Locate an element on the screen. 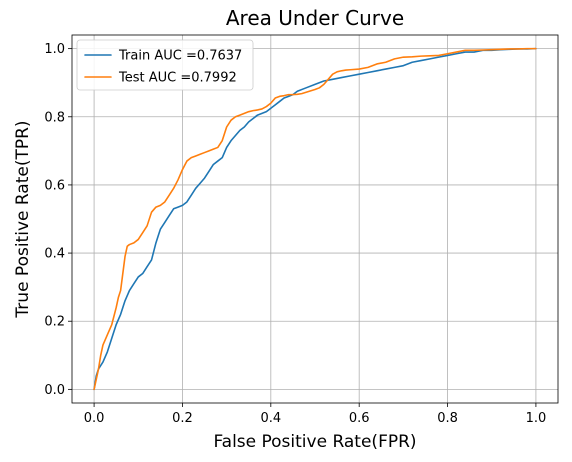  x-tick-label: 0.2 is located at coordinates (182, 418).